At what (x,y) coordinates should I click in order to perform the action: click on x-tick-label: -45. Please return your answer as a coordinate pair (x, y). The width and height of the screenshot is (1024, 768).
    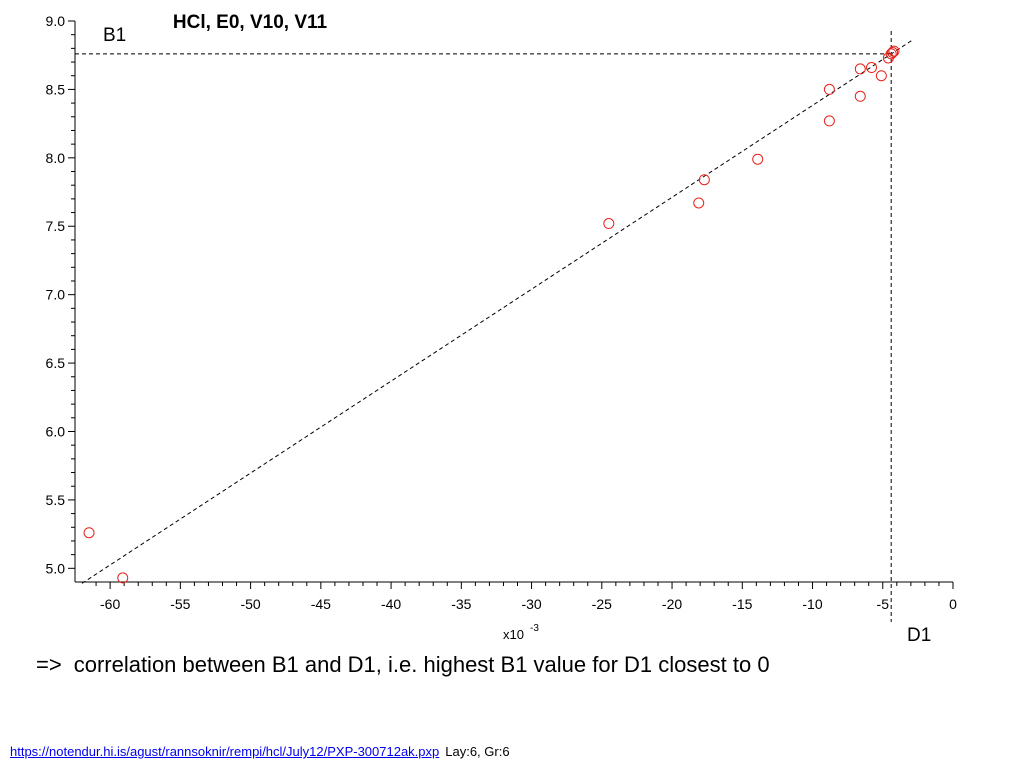
    Looking at the image, I should click on (321, 604).